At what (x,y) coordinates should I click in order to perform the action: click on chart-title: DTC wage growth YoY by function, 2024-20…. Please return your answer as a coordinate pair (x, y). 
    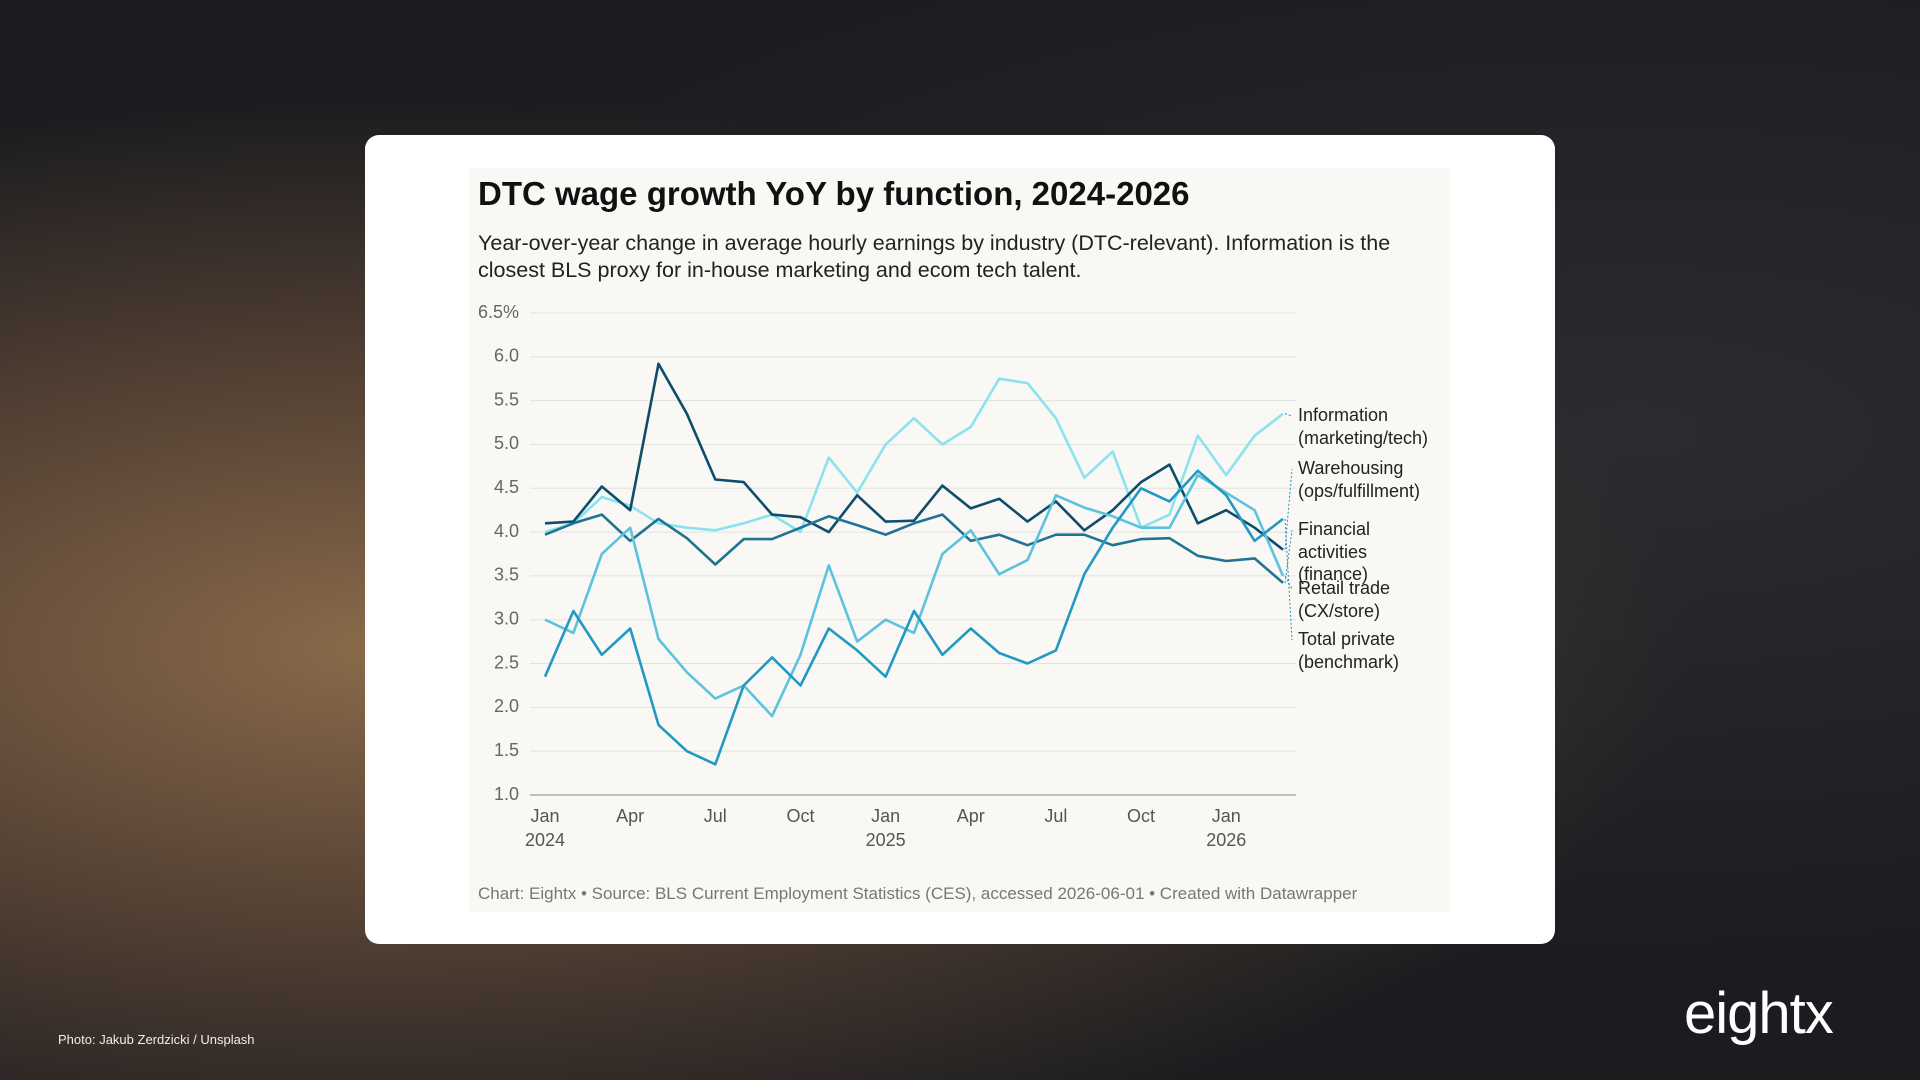
    Looking at the image, I should click on (834, 193).